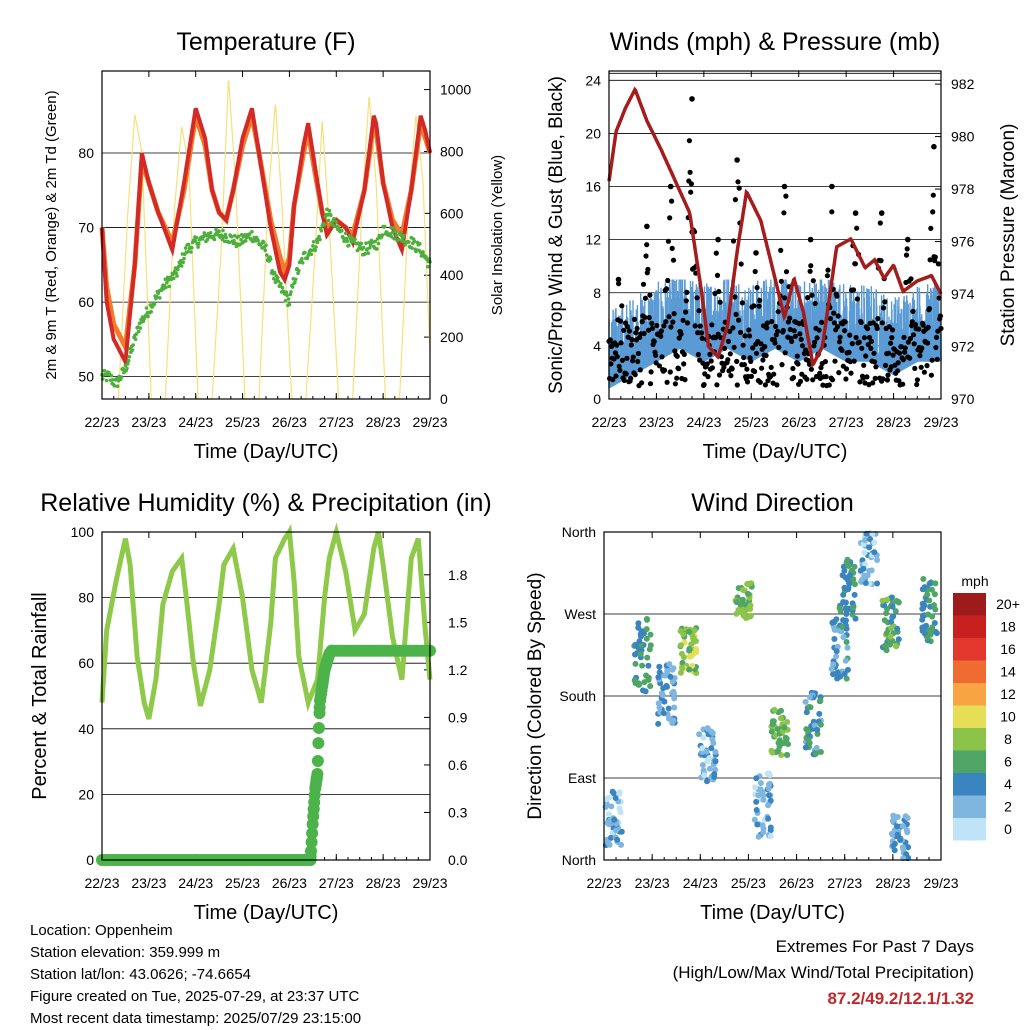 The image size is (1024, 1030). What do you see at coordinates (40, 696) in the screenshot?
I see `y-axis-label: Percent & Total Rainfall` at bounding box center [40, 696].